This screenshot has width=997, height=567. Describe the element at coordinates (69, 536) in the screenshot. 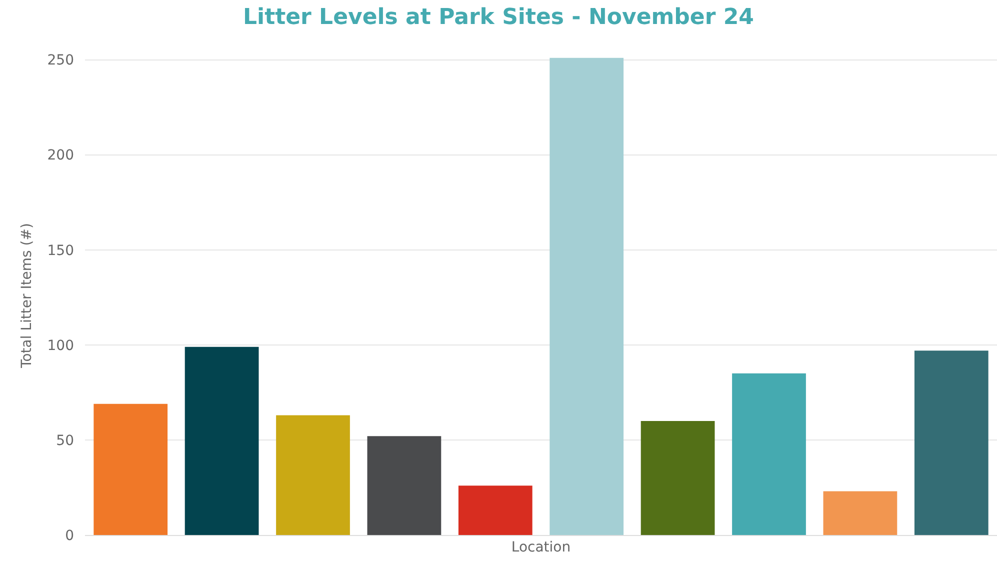

I see `y-tick-label: 0` at that location.